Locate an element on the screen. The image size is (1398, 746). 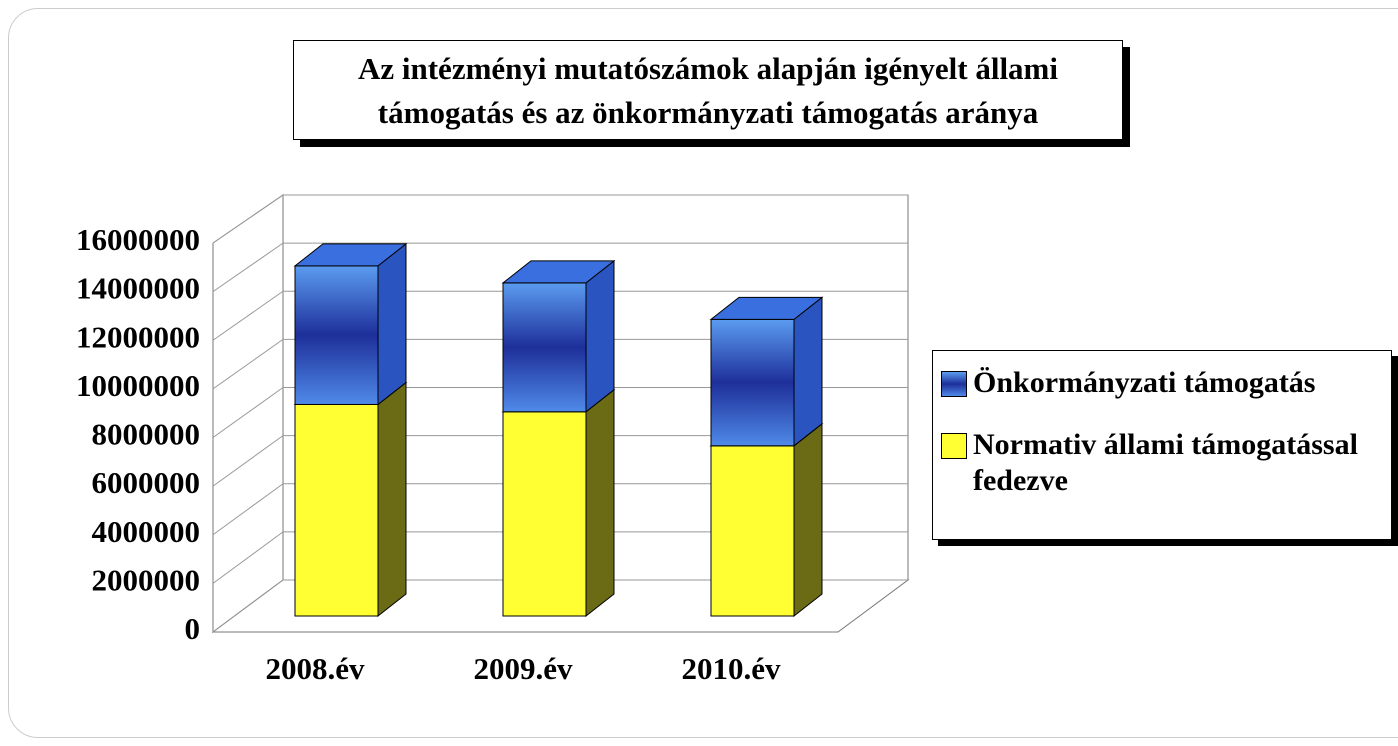
y-tick-label: 12000000 is located at coordinates (138, 336).